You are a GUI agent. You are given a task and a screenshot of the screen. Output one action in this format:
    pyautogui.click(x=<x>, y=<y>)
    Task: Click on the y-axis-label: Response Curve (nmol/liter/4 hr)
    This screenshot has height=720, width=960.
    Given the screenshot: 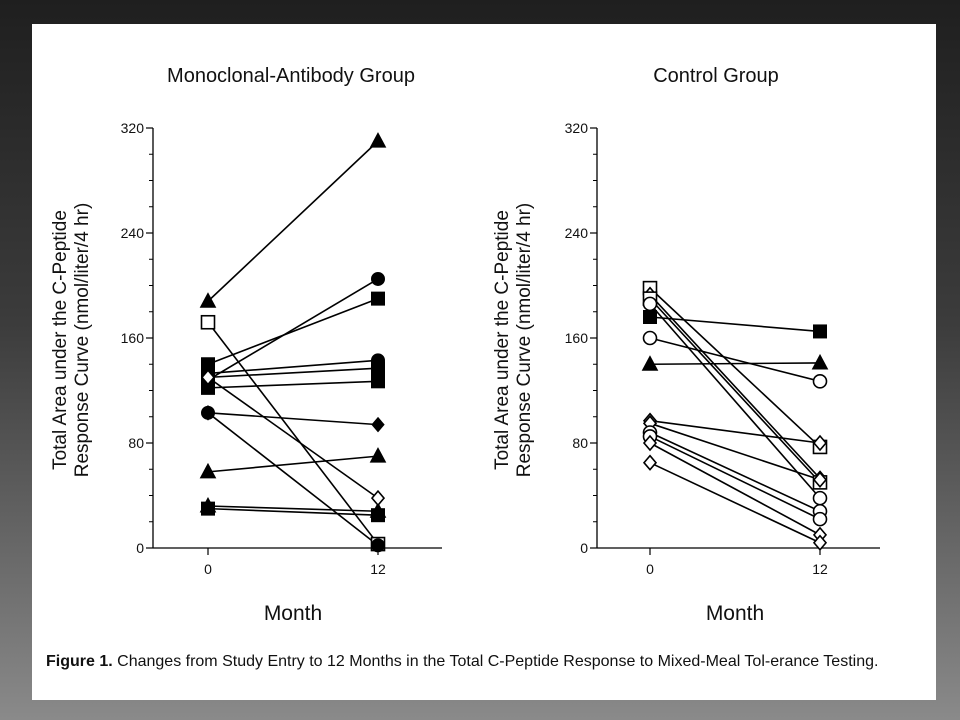 What is the action you would take?
    pyautogui.click(x=524, y=340)
    